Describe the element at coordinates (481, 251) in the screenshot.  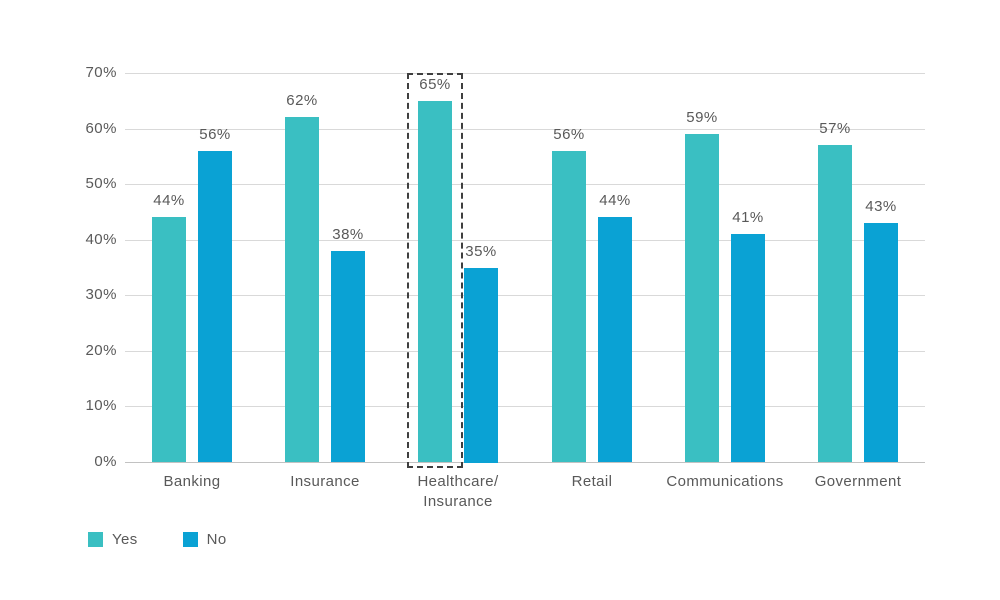
I see `bar-value-label: 35%` at that location.